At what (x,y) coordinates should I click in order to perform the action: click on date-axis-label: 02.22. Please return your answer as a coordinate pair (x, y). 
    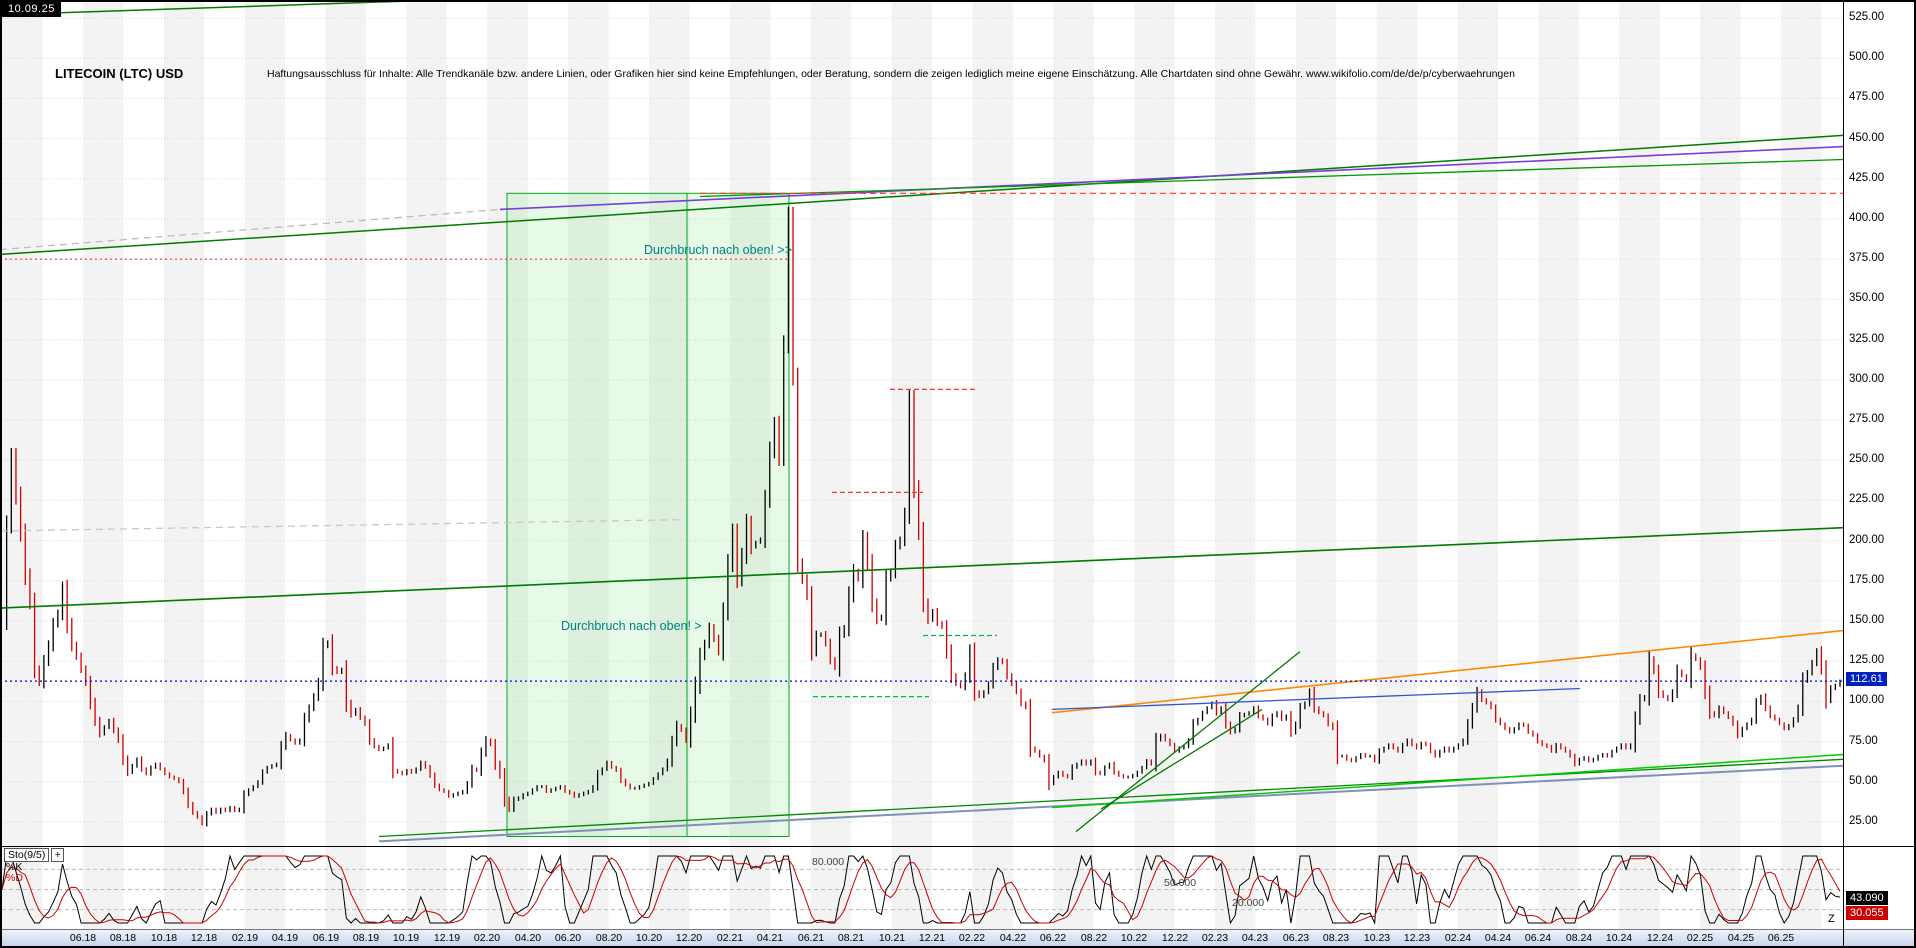
    Looking at the image, I should click on (972, 938).